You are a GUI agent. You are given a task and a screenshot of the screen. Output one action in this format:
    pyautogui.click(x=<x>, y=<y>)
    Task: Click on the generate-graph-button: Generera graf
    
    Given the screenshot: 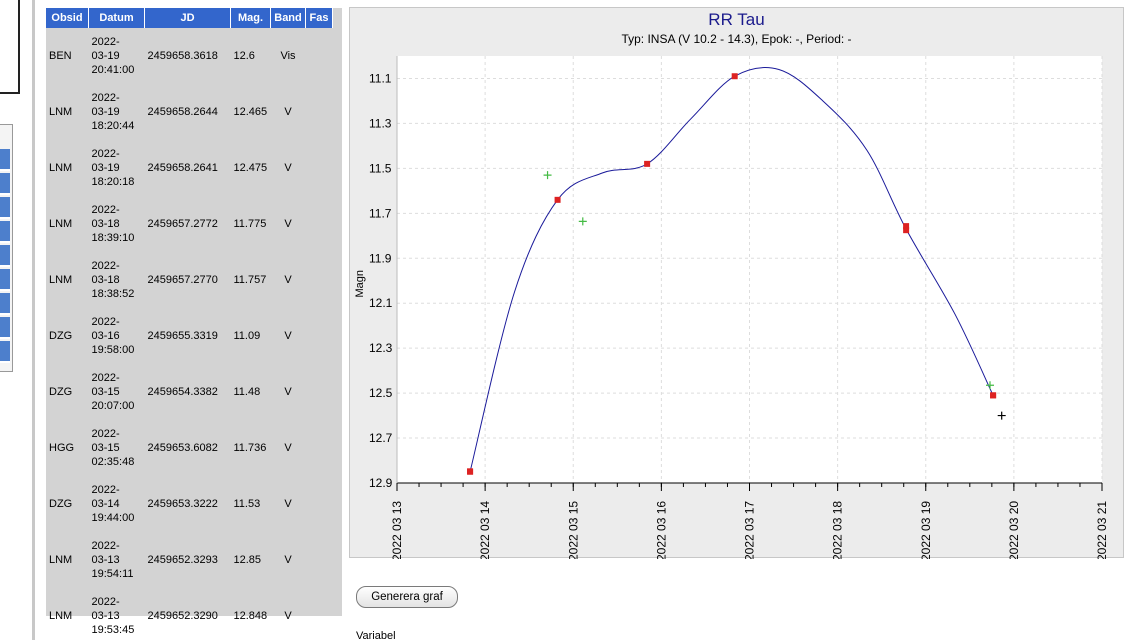 What is the action you would take?
    pyautogui.click(x=407, y=597)
    